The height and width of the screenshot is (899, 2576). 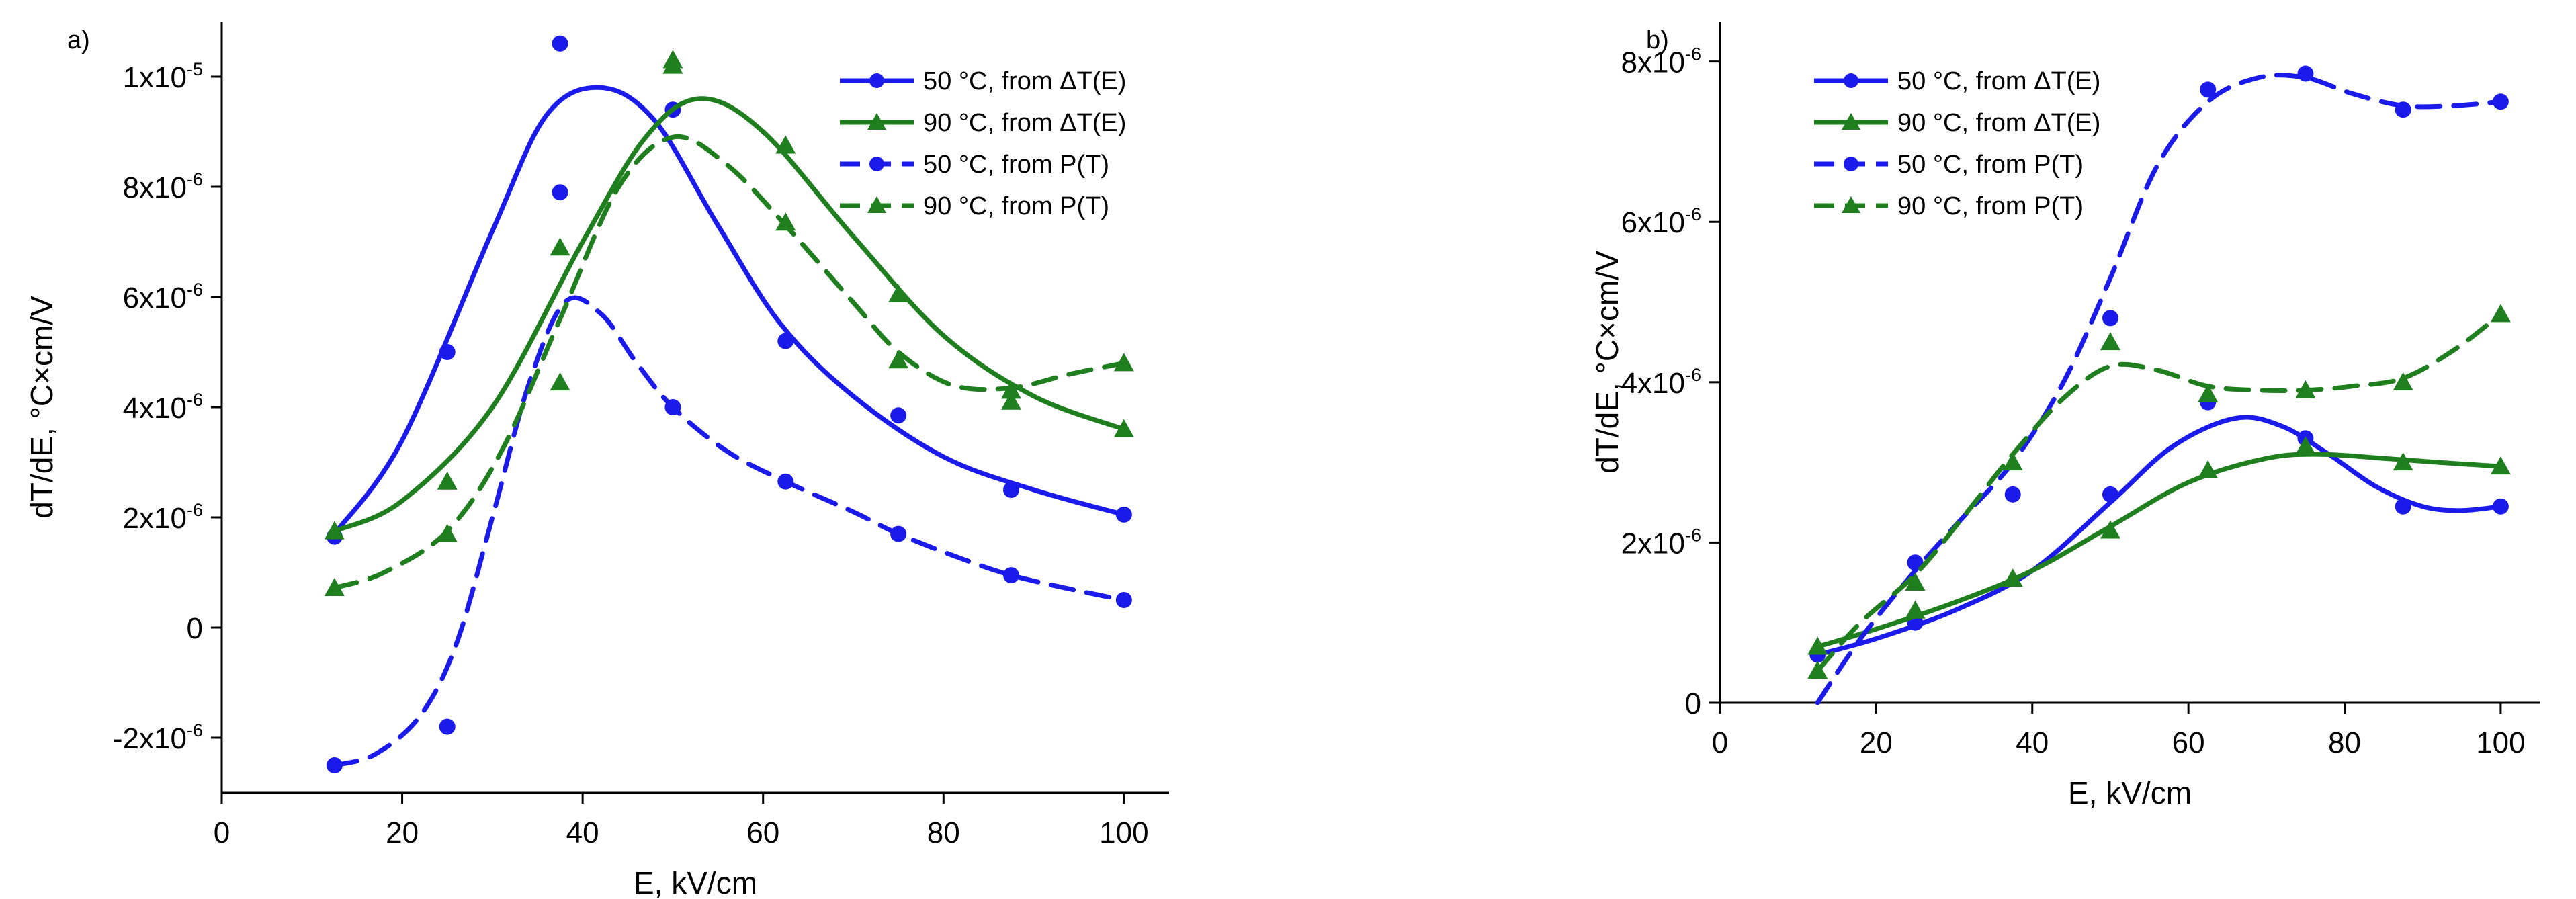 I want to click on x-tick-label: 60, so click(x=762, y=832).